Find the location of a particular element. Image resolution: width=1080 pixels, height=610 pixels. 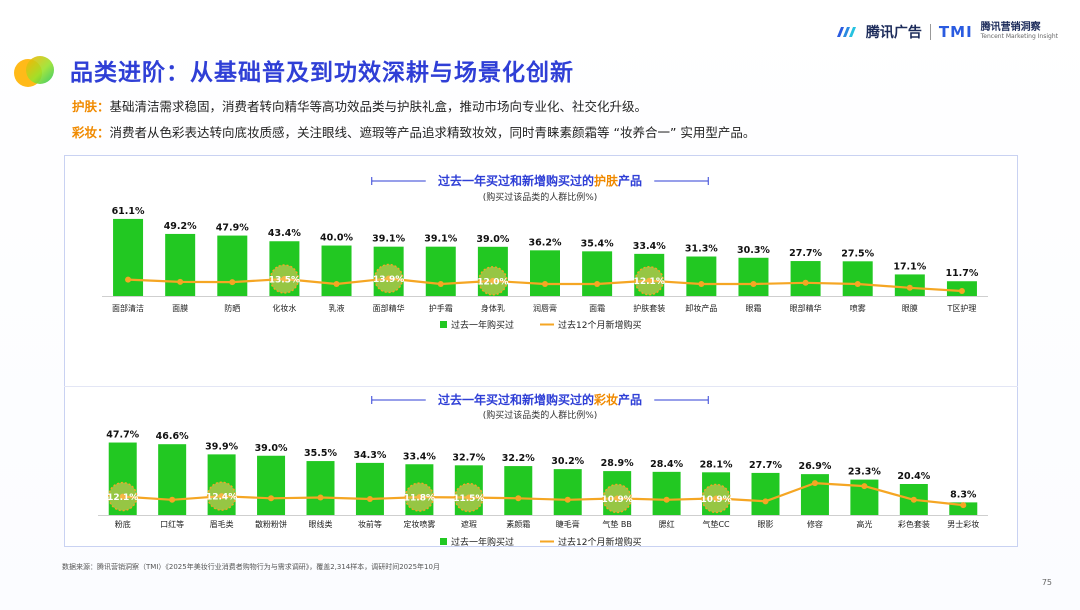

chart1-bar-label-1: 46.6% is located at coordinates (172, 436).